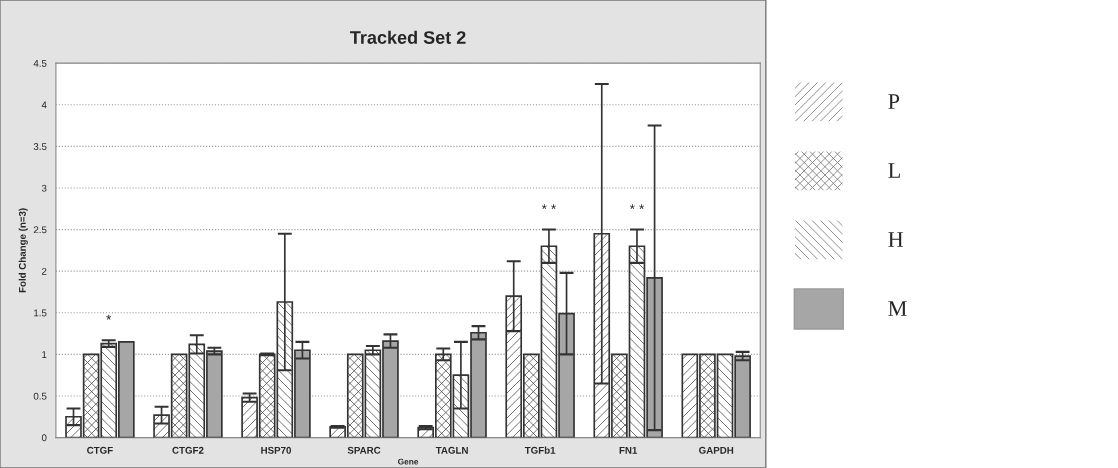 The width and height of the screenshot is (1118, 468). I want to click on x-axis-title: Gene, so click(408, 461).